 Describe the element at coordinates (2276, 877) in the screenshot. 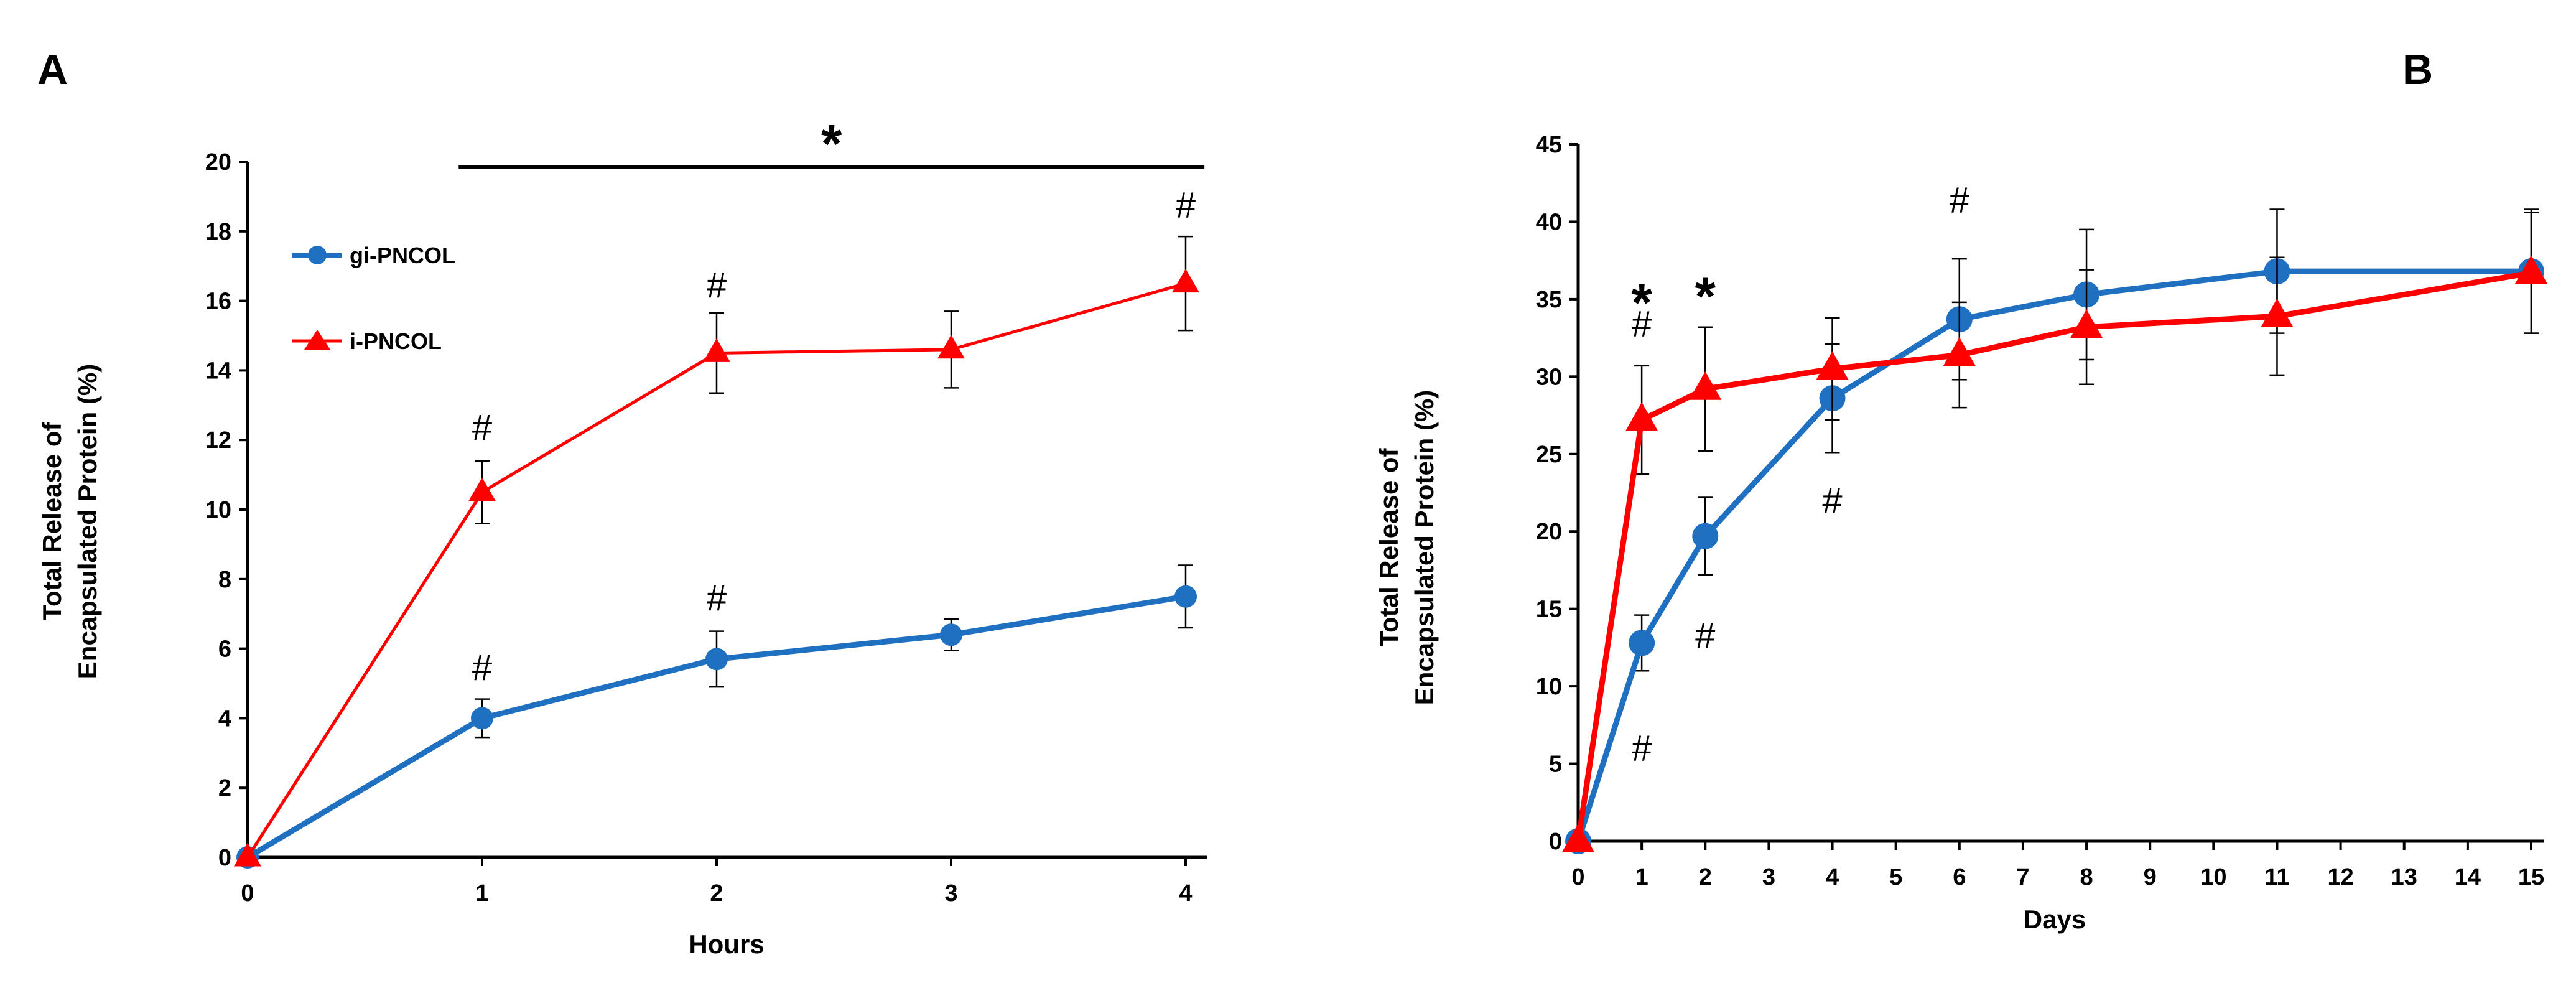

I see `panel-b-x-tick-label: 11` at that location.